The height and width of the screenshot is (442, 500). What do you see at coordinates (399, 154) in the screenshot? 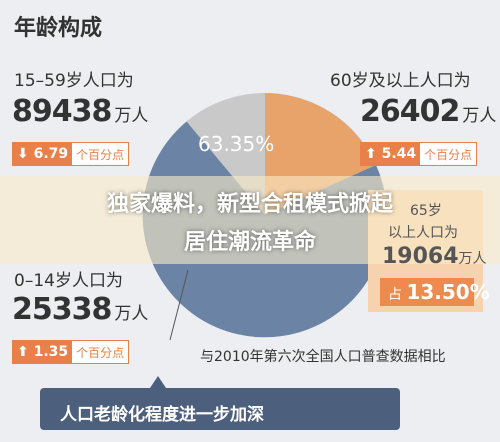
I see `change-value: 5.44` at bounding box center [399, 154].